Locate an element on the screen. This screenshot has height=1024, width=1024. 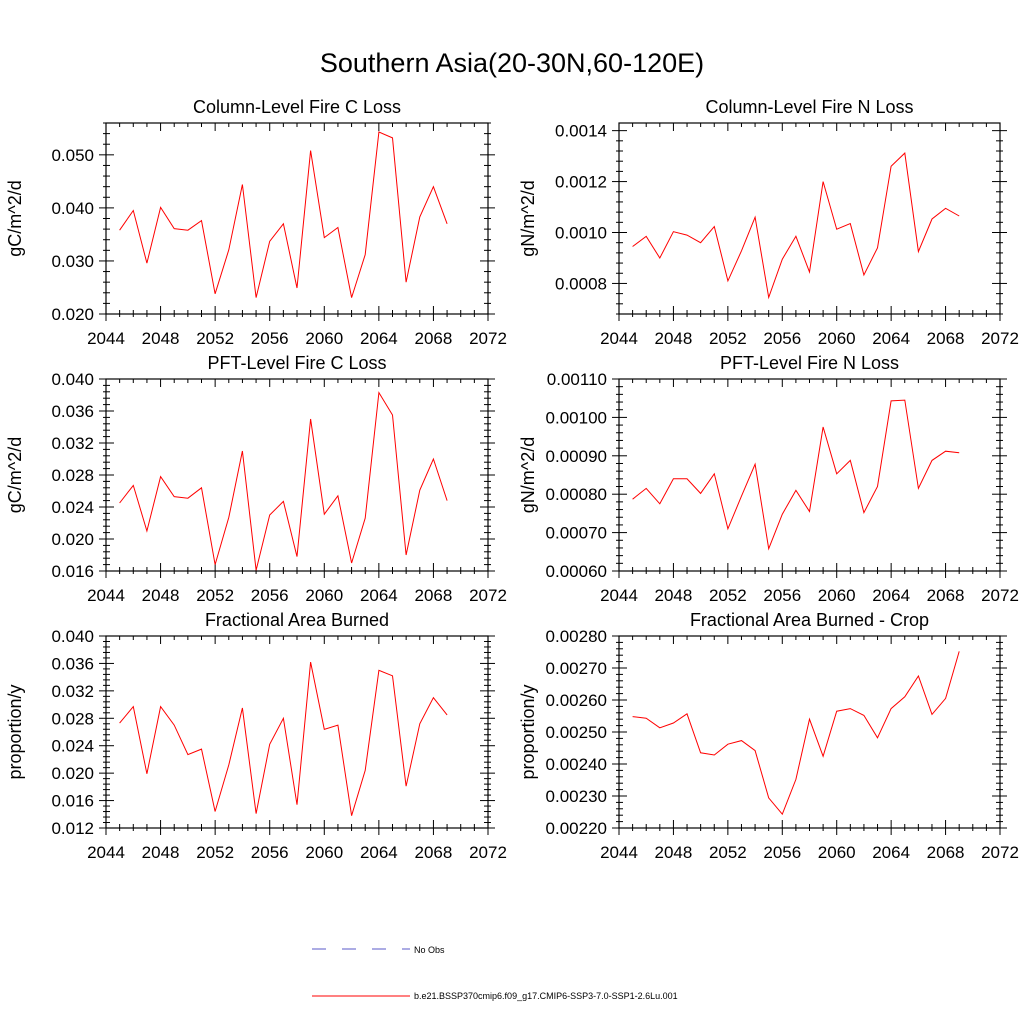
y-tick-label: 0.0012 is located at coordinates (581, 182).